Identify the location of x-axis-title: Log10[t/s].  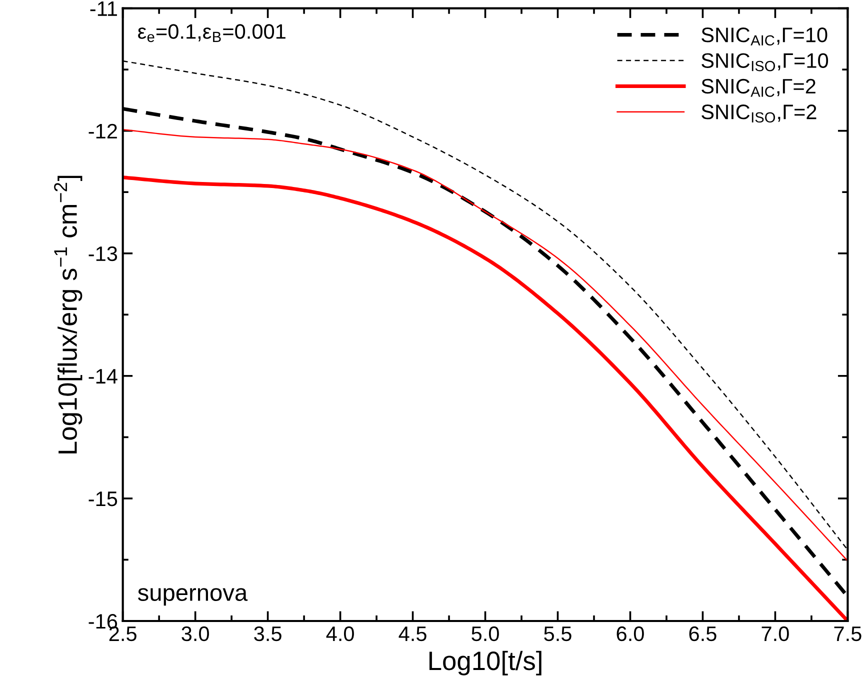
(485, 663).